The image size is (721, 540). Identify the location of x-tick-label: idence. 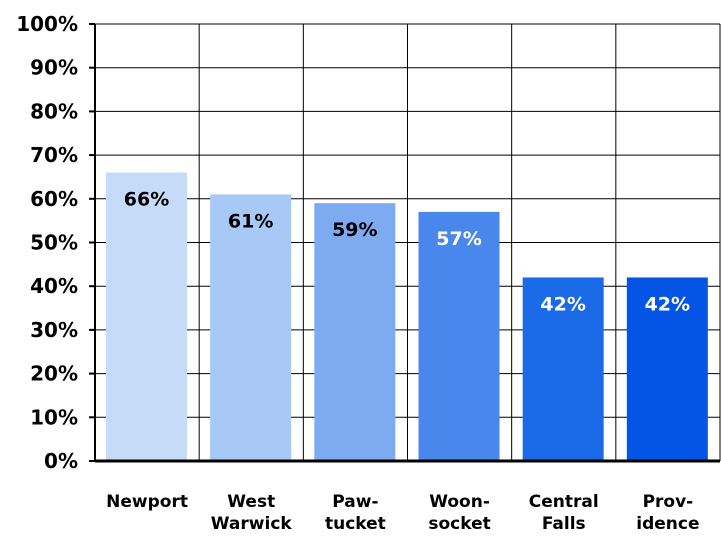
(667, 524).